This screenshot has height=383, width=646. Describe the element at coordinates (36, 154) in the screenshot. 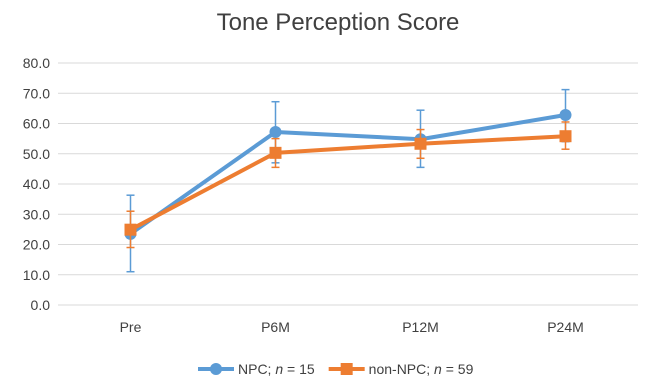

I see `y-tick-label: 50.0` at that location.